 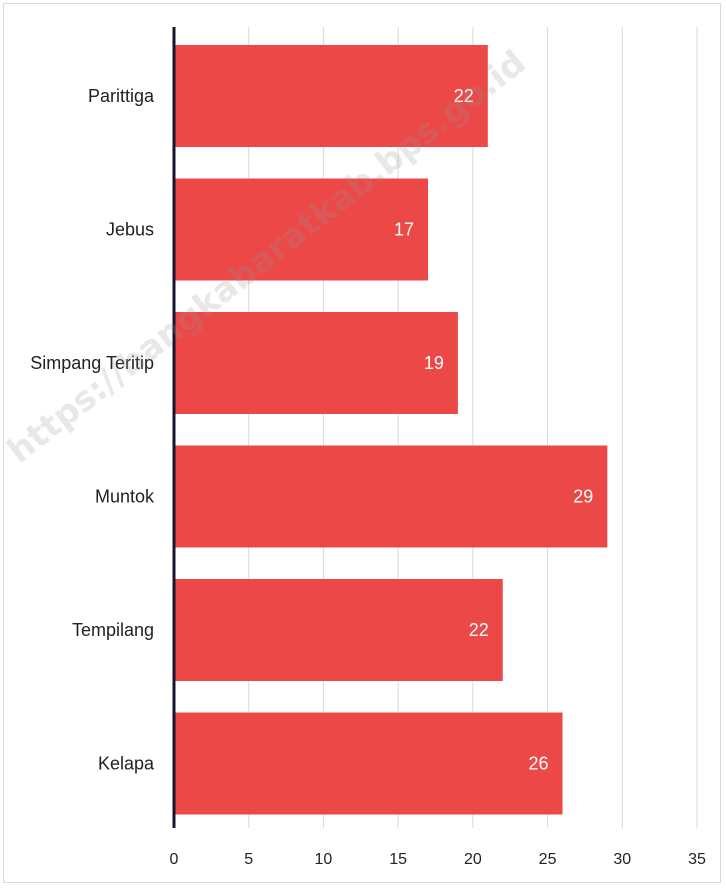 What do you see at coordinates (583, 497) in the screenshot?
I see `data-label: 29` at bounding box center [583, 497].